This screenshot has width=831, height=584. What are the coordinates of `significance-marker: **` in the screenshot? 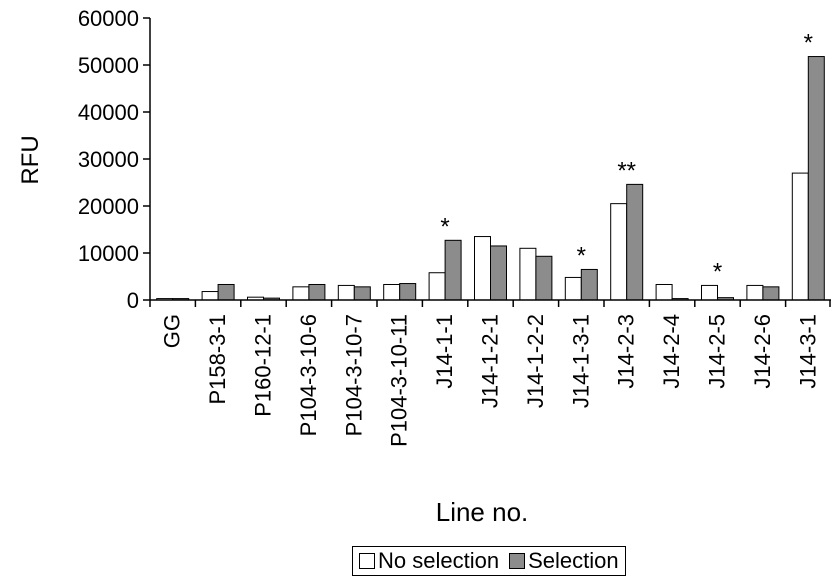 It's located at (626, 170).